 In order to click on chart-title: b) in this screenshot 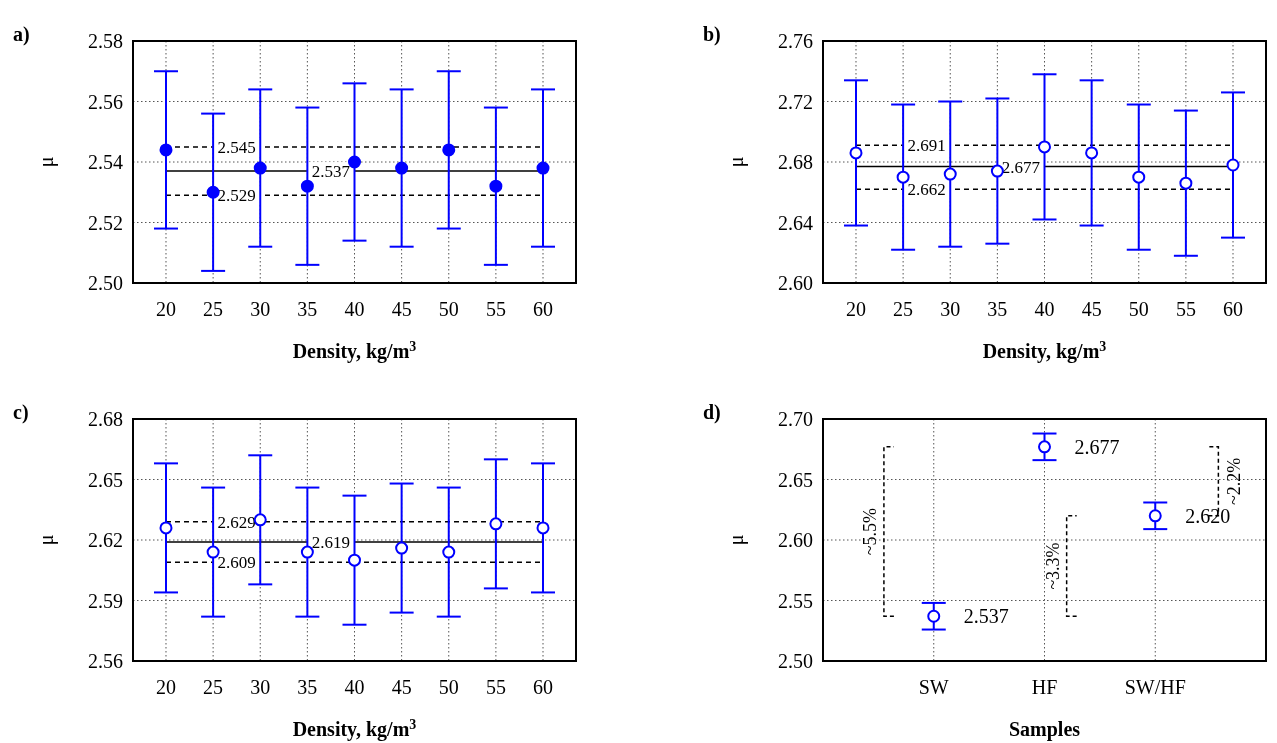, I will do `click(712, 34)`.